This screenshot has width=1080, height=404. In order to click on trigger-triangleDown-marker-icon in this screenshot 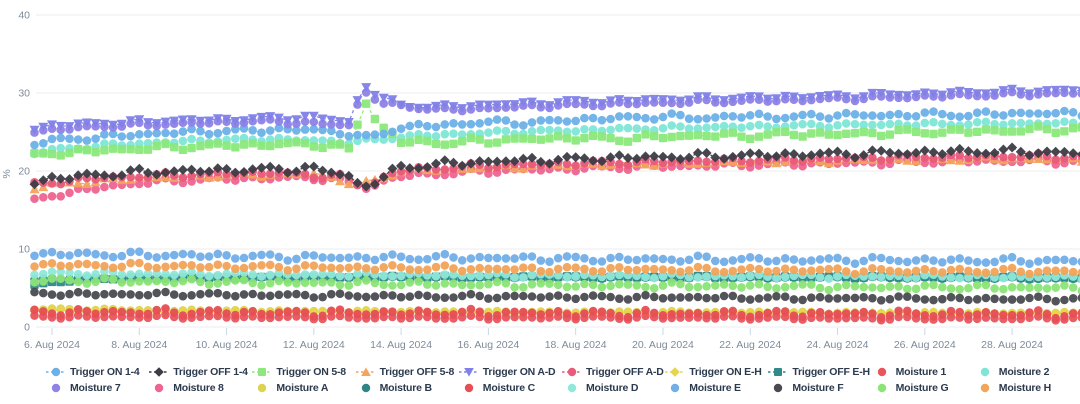, I will do `click(468, 372)`.